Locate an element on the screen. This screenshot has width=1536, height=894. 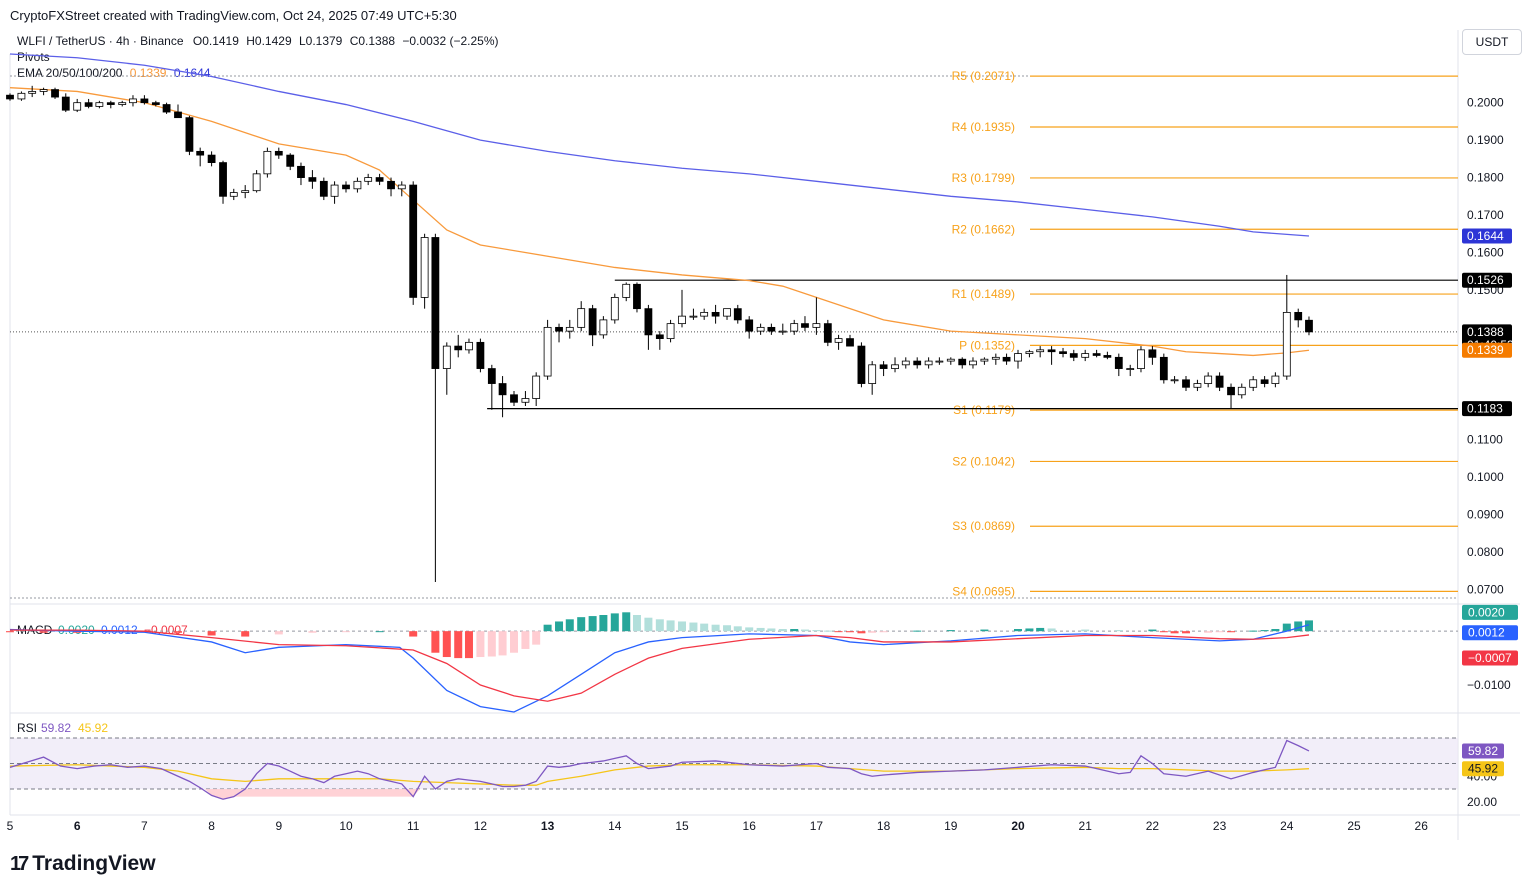
price-tick-label: 0.0800 is located at coordinates (1485, 552).